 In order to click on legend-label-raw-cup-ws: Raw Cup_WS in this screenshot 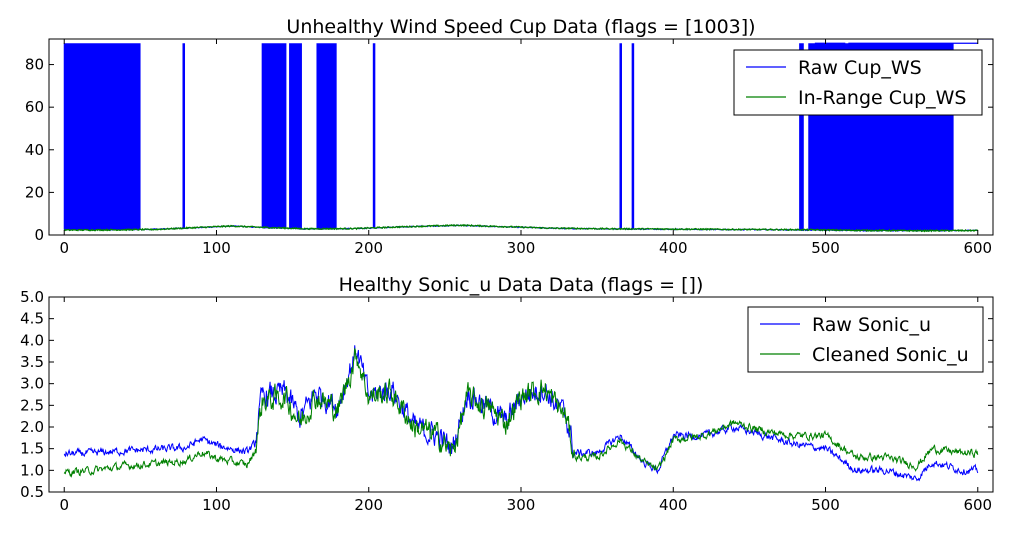, I will do `click(860, 68)`.